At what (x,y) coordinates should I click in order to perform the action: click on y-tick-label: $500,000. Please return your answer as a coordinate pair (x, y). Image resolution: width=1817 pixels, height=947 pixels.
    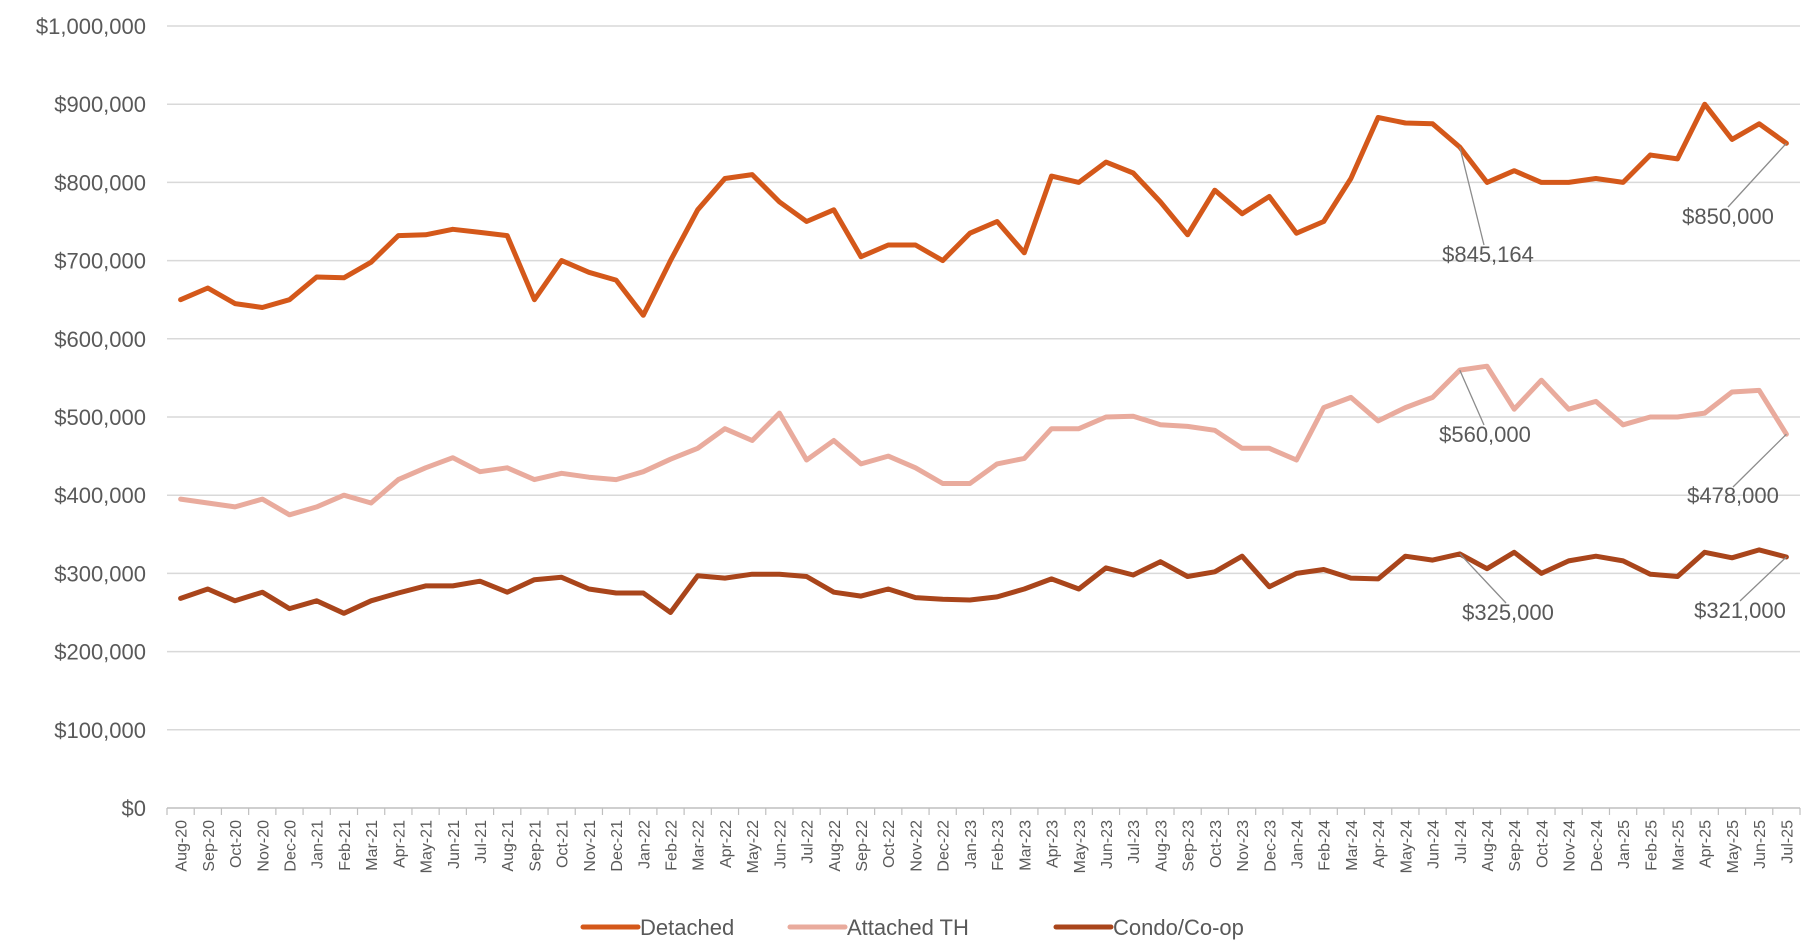
    Looking at the image, I should click on (100, 417).